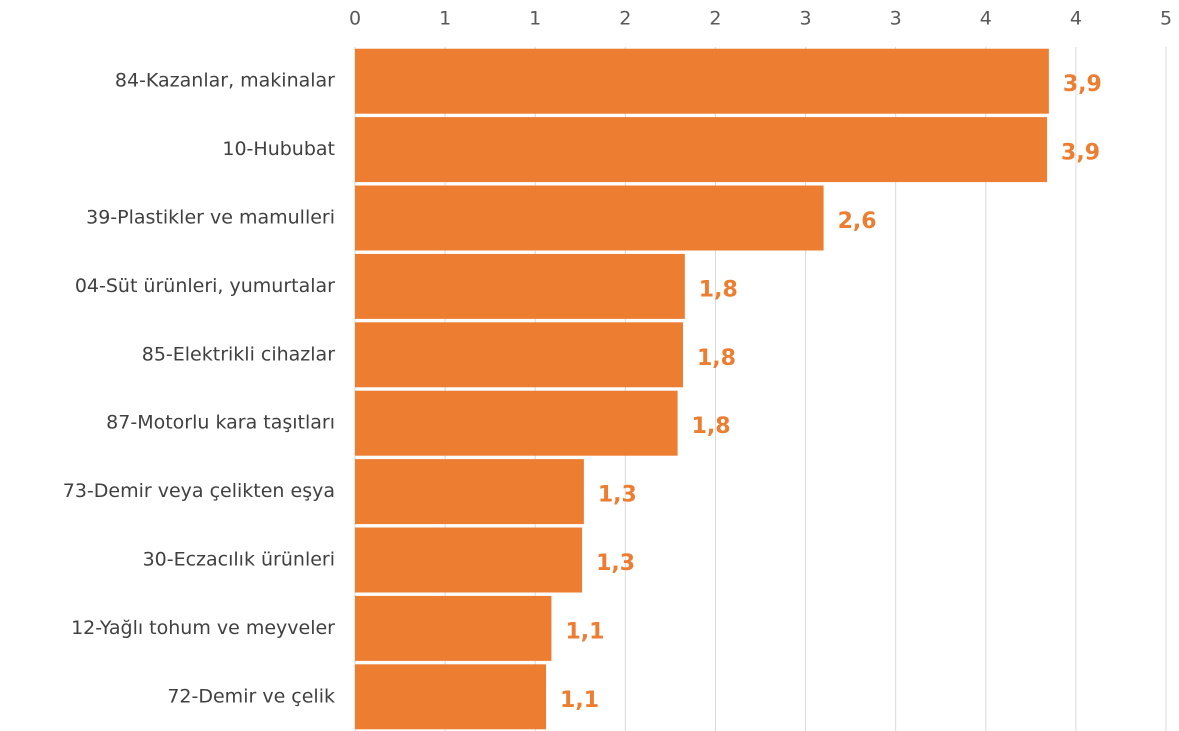 Image resolution: width=1179 pixels, height=731 pixels. What do you see at coordinates (857, 221) in the screenshot?
I see `value-label: 2,6` at bounding box center [857, 221].